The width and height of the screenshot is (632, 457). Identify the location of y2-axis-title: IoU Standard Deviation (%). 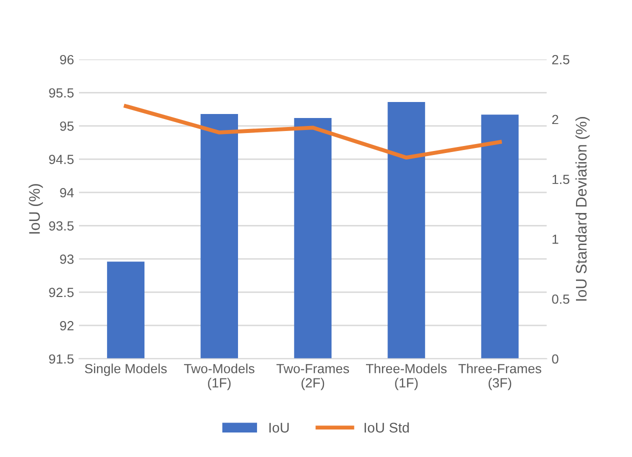
(582, 209).